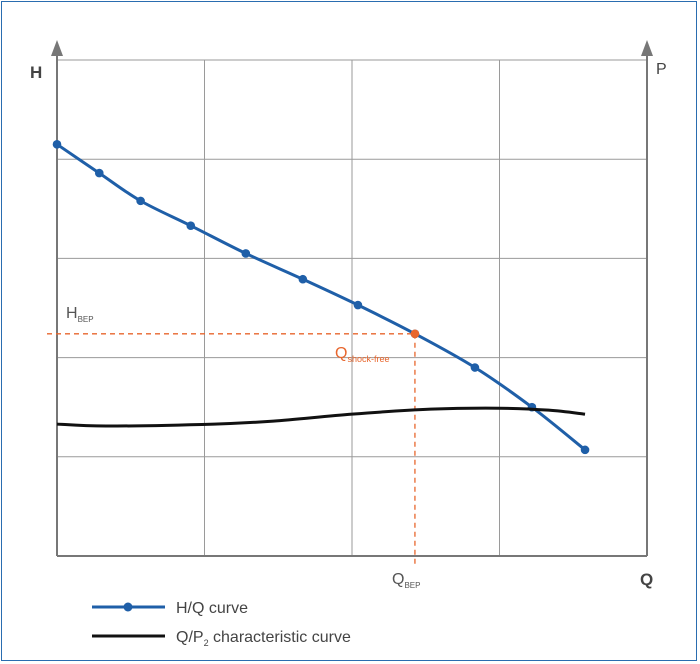 The width and height of the screenshot is (700, 664). What do you see at coordinates (341, 353) in the screenshot?
I see `q-shock-free-main: Q` at bounding box center [341, 353].